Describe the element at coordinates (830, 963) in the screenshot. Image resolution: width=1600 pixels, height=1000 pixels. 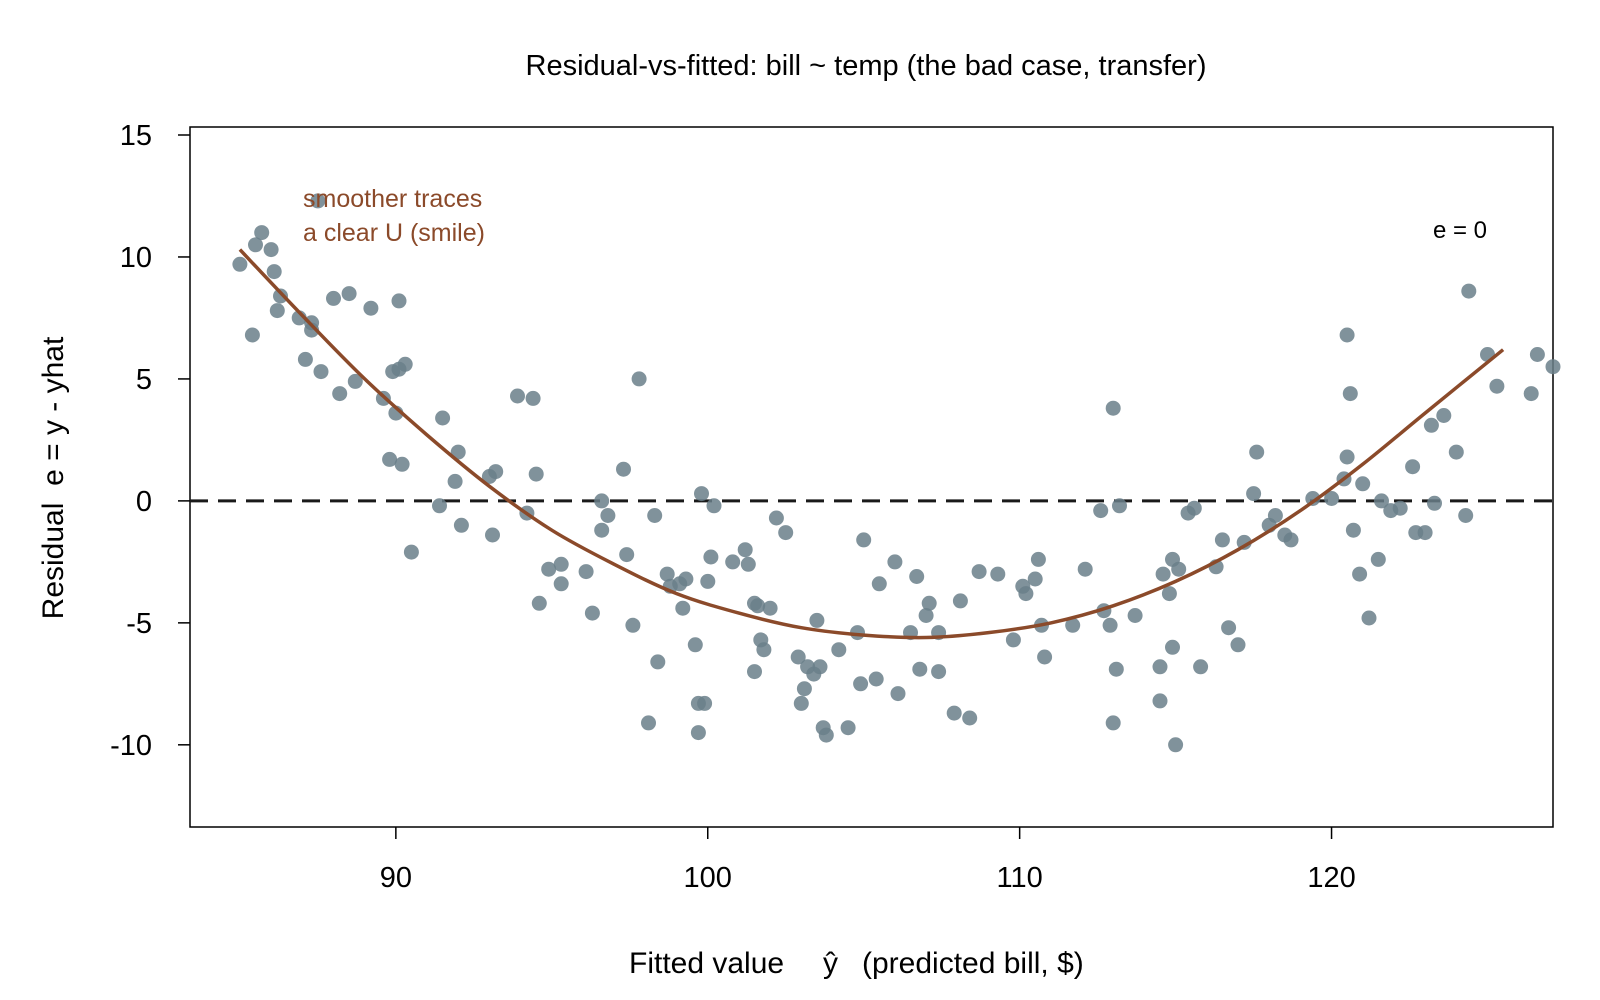
I see `x-axis-symbol: ŷ` at that location.